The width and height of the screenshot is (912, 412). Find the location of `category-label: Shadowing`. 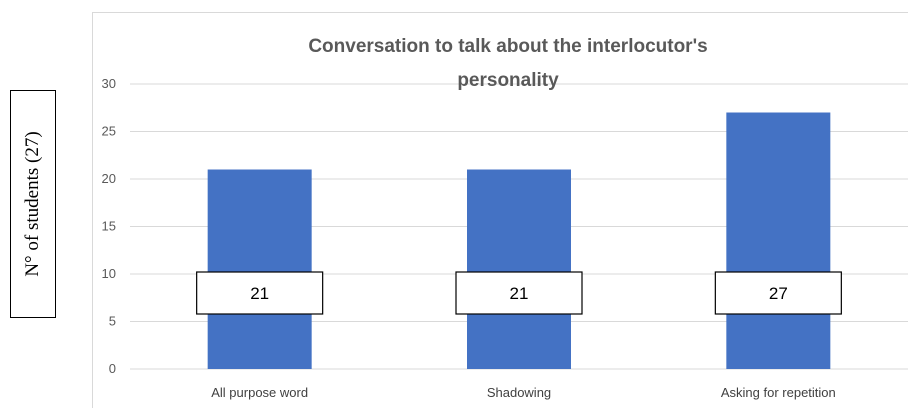

category-label: Shadowing is located at coordinates (519, 392).